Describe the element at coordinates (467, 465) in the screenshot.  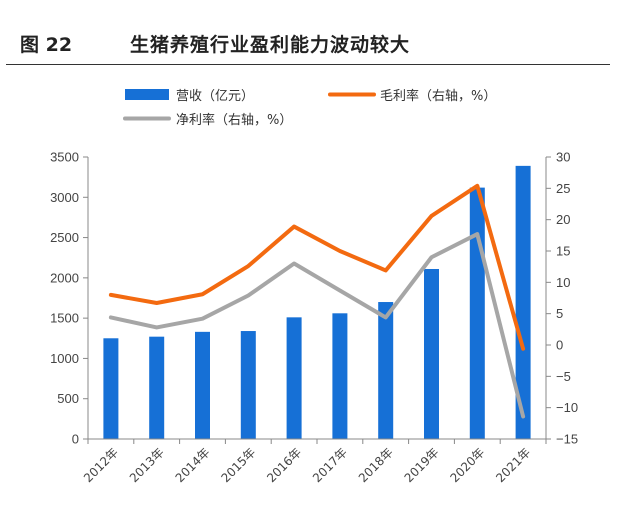
I see `x-tick-label: 2020年` at that location.